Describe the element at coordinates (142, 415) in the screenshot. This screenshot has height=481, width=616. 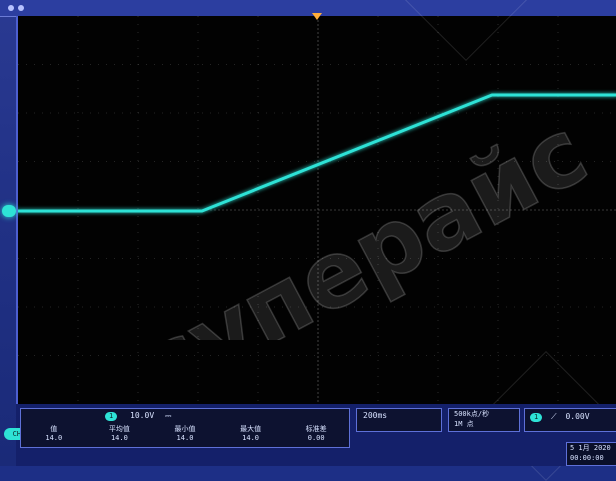
I see `channel-scale: 10.0V` at that location.